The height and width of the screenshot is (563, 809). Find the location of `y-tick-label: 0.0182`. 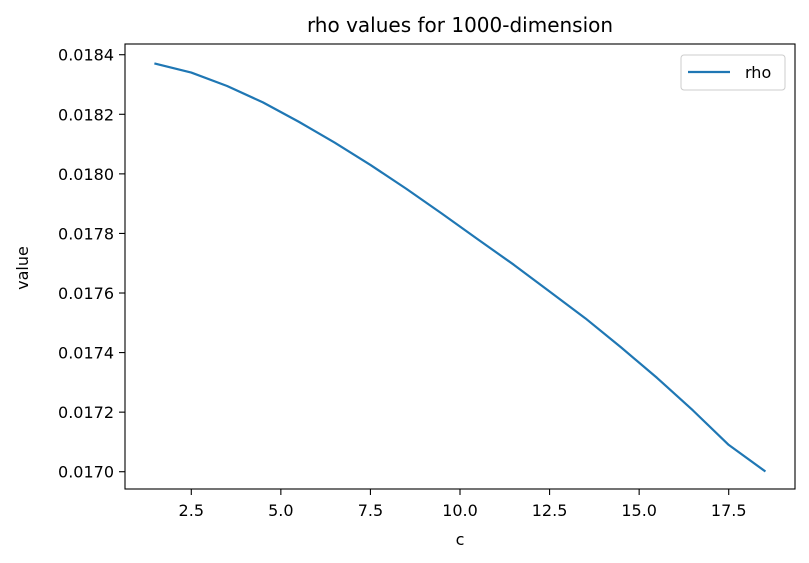

y-tick-label: 0.0182 is located at coordinates (86, 114).